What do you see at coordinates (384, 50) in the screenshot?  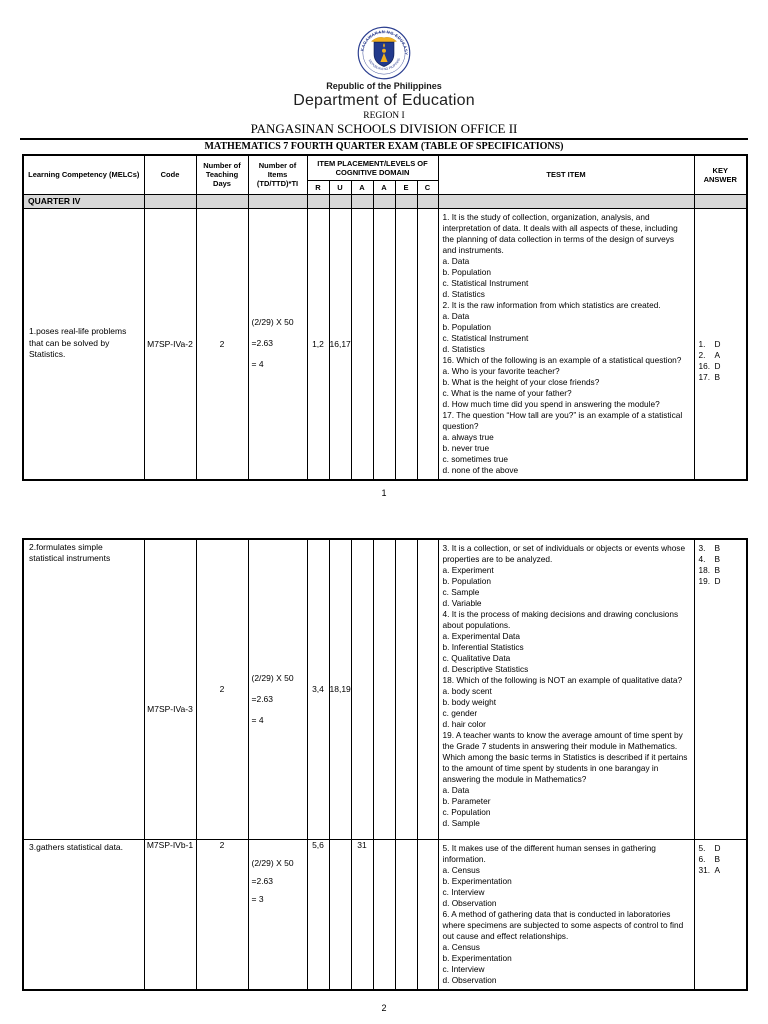 I see `seal-figure-head` at bounding box center [384, 50].